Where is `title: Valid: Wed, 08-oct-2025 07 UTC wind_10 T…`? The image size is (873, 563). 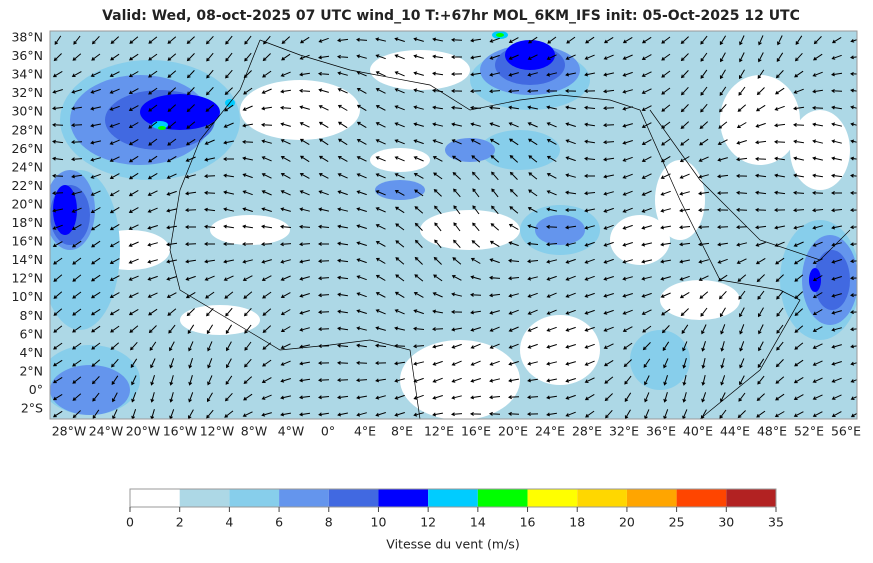
title: Valid: Wed, 08-oct-2025 07 UTC wind_10 T… is located at coordinates (451, 16).